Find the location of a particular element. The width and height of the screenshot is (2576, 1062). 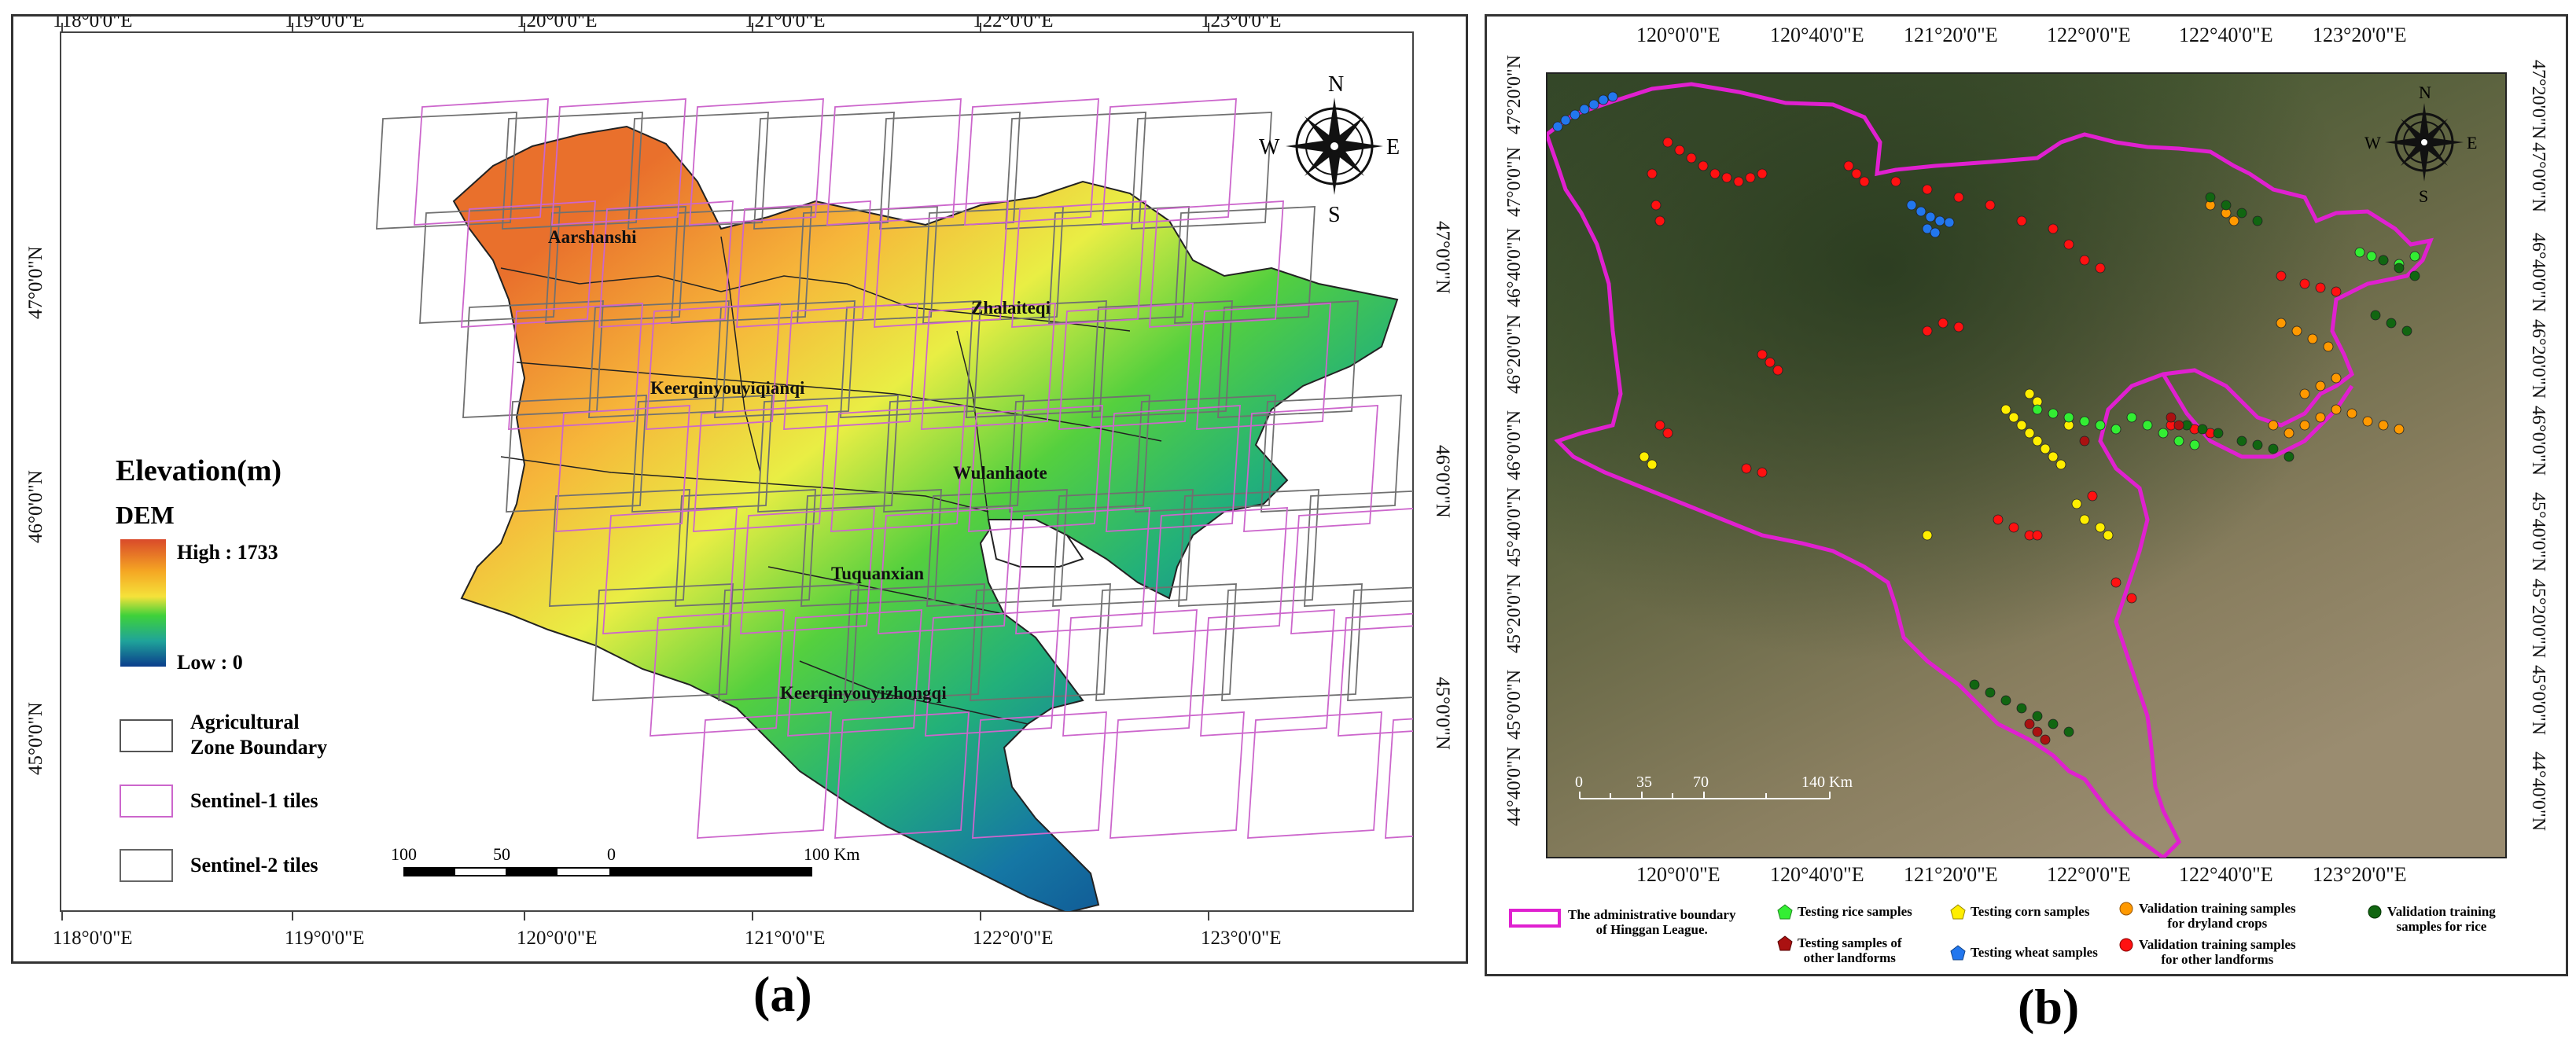

compass-rose-b: N S E W is located at coordinates (2420, 144).